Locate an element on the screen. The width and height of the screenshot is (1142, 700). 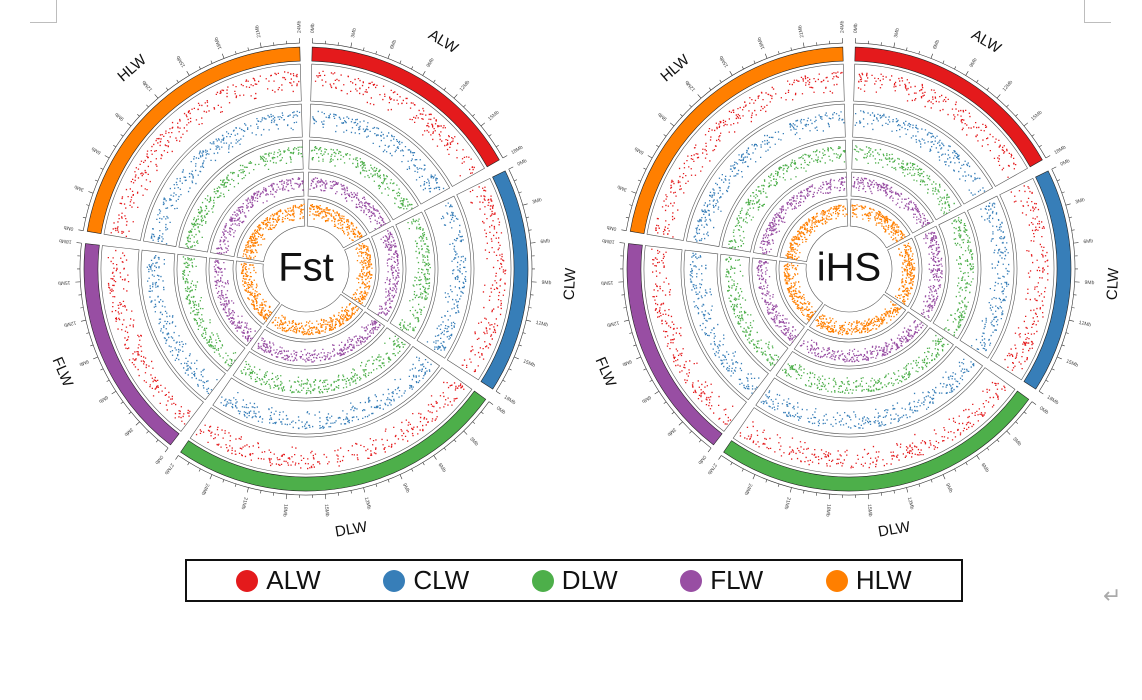
tick-label: 0Mb is located at coordinates (1044, 410).